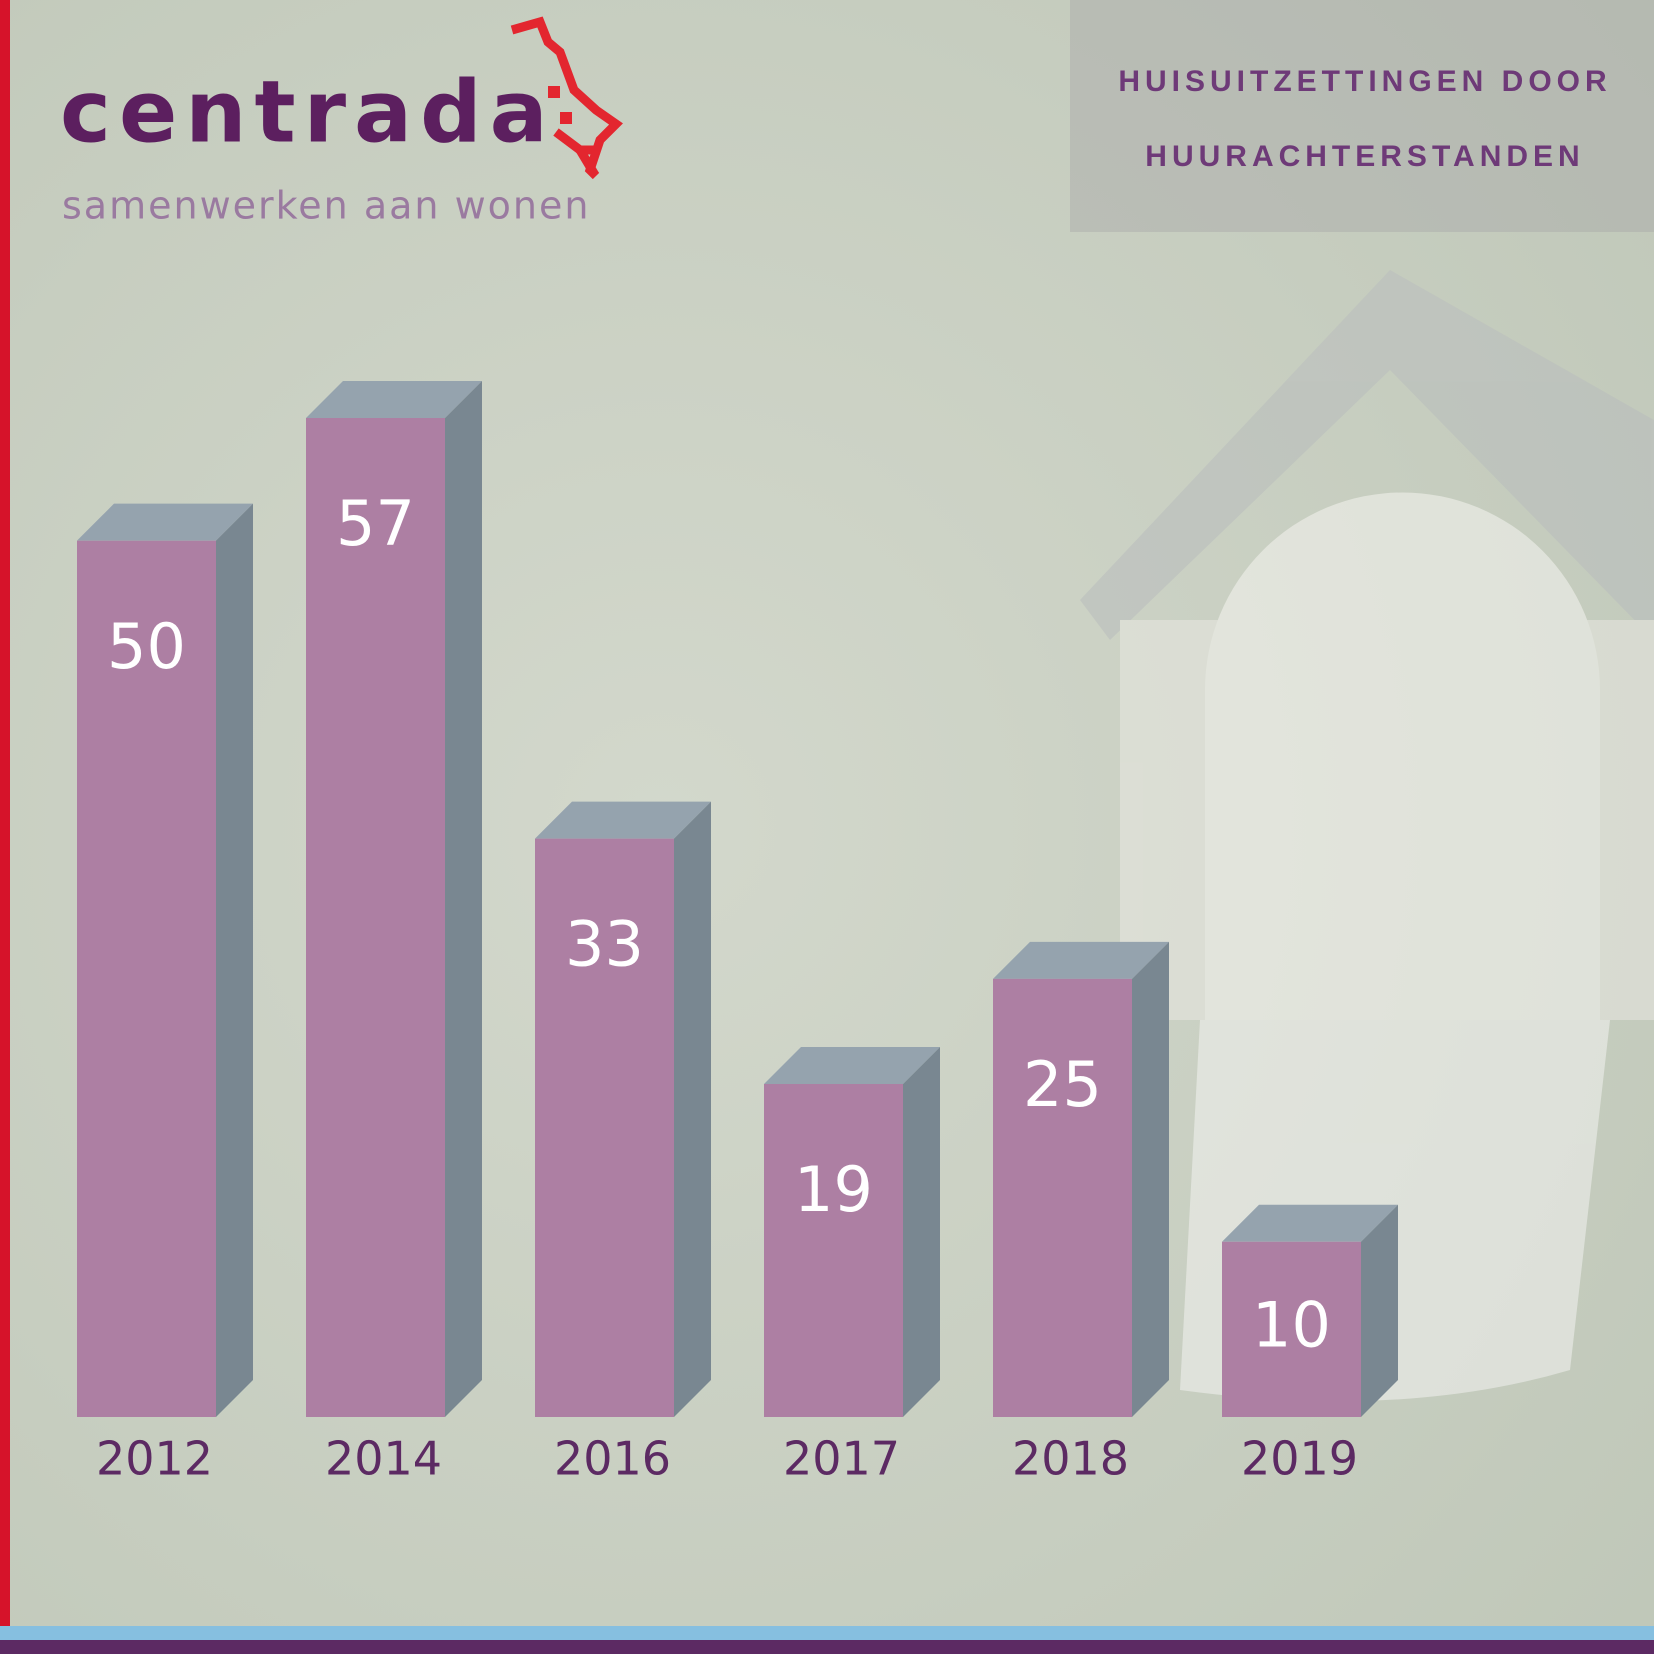 The height and width of the screenshot is (1654, 1654). What do you see at coordinates (841, 1459) in the screenshot?
I see `x-tick-label: 2017` at bounding box center [841, 1459].